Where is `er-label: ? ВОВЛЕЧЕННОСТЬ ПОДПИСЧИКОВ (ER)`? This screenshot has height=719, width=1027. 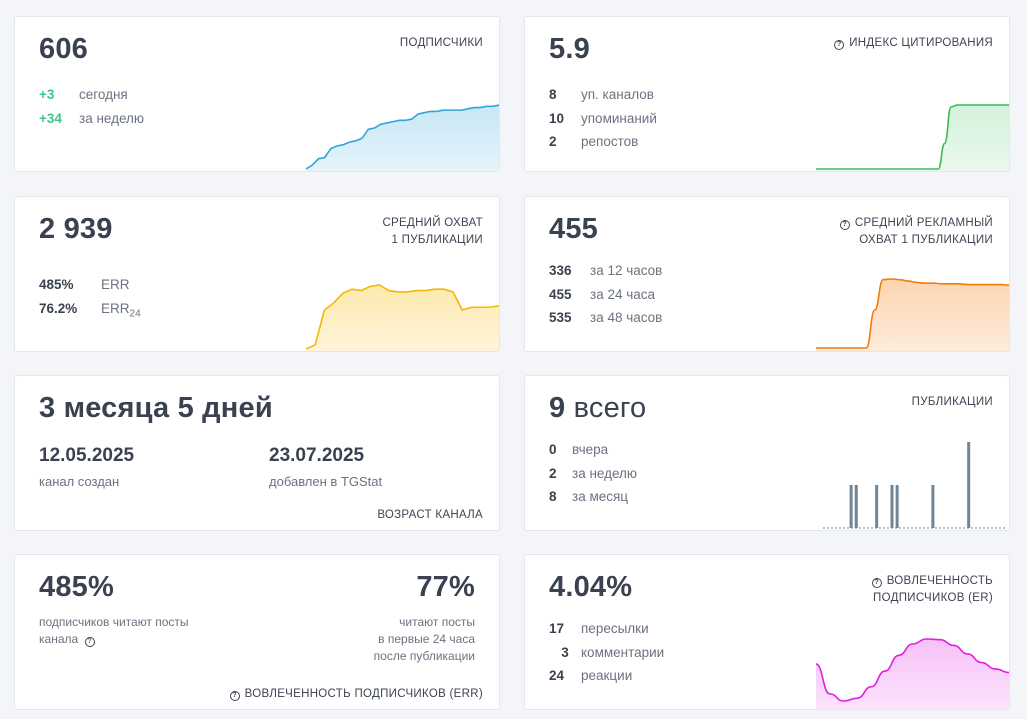
er-label: ? ВОВЛЕЧЕННОСТЬ ПОДПИСЧИКОВ (ER) is located at coordinates (932, 589).